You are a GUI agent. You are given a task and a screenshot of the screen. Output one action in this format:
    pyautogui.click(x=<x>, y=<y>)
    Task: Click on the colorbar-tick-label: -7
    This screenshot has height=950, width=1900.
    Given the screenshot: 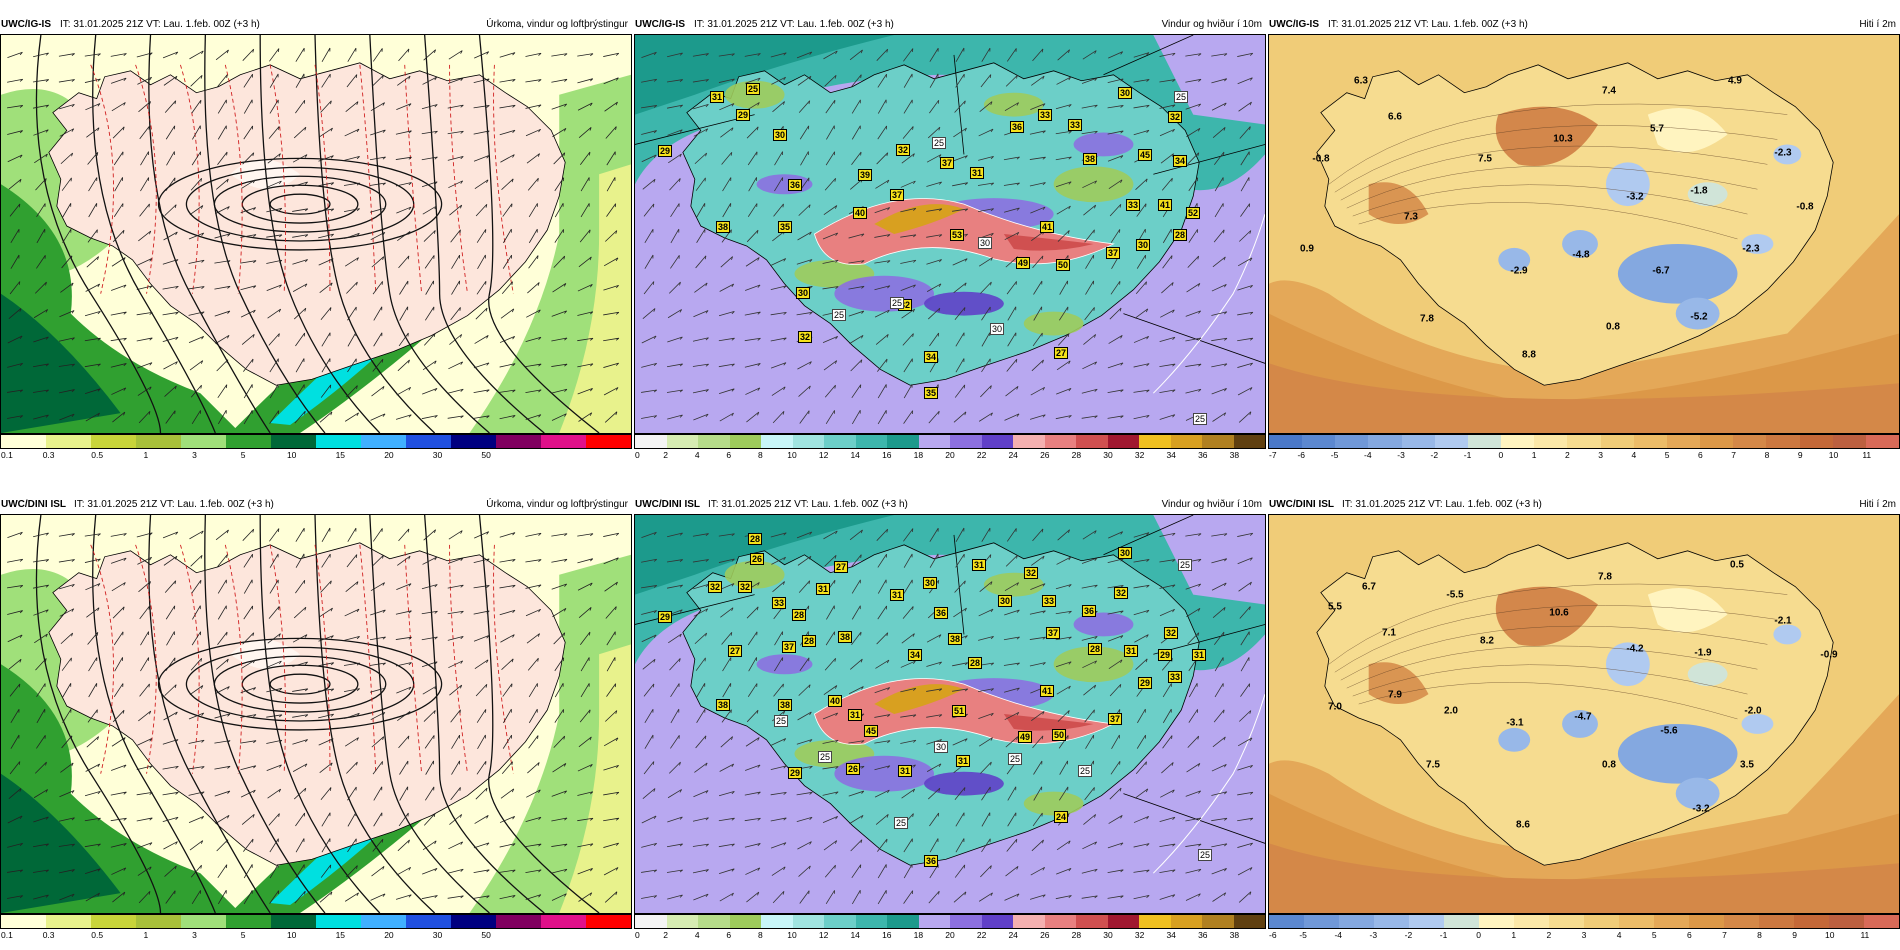 What is the action you would take?
    pyautogui.click(x=1273, y=455)
    